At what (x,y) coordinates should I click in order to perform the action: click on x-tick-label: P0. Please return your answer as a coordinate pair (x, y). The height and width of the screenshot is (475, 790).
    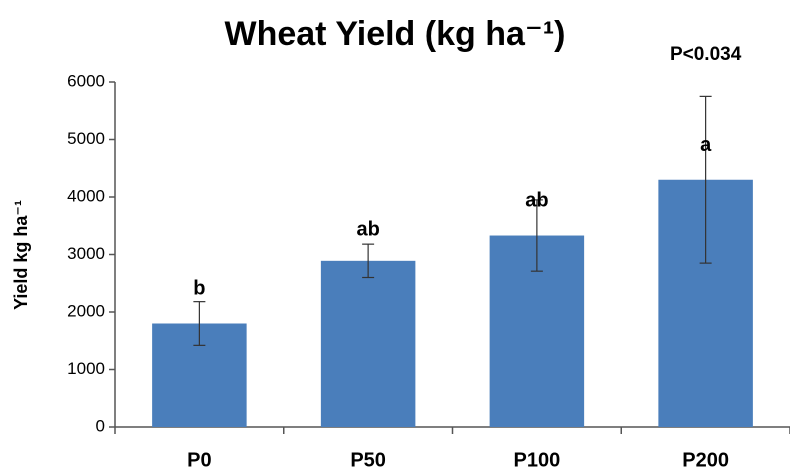
    Looking at the image, I should click on (199, 460).